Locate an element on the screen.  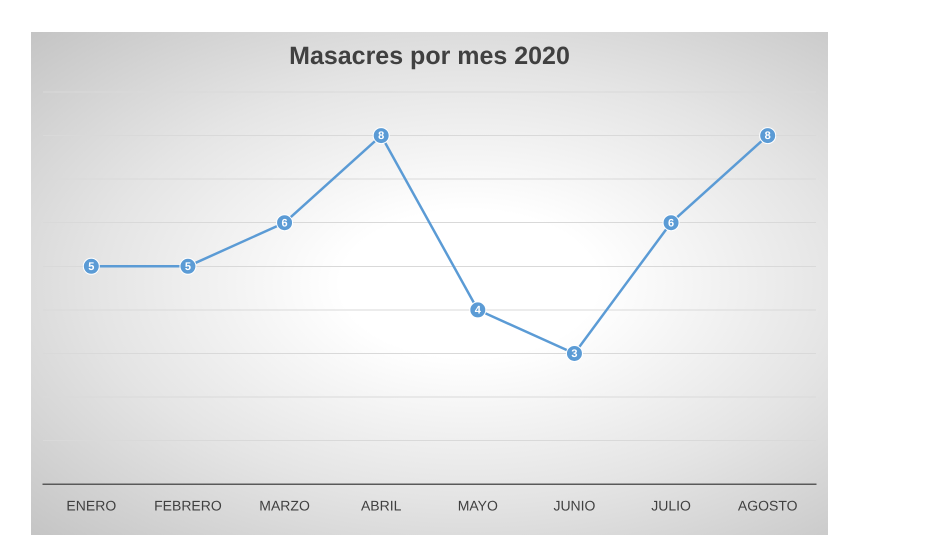
chart-title: Masacres por mes 2020 is located at coordinates (429, 56).